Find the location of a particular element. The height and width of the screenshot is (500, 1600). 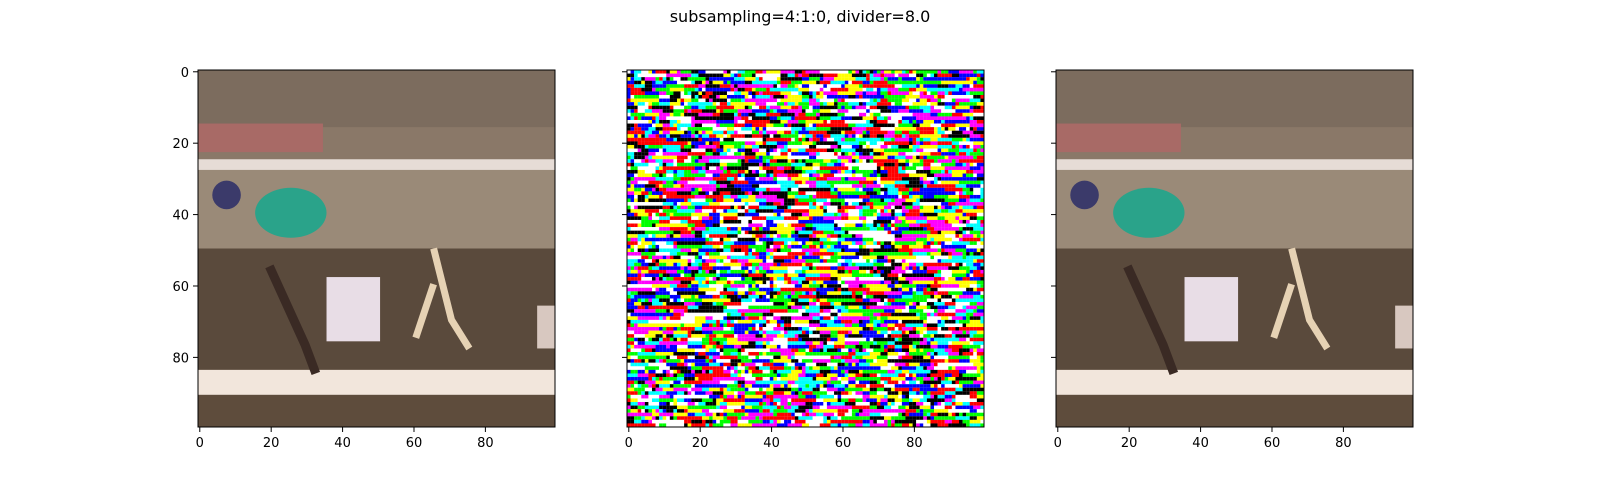

y-tick-label: 80 is located at coordinates (180, 358).